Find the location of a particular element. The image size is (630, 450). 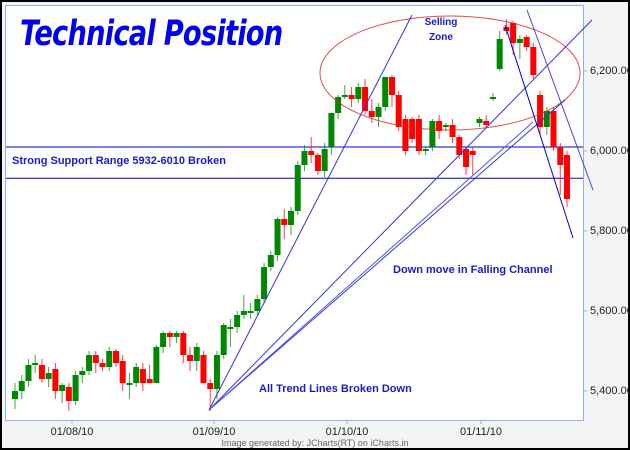

support-annotation: Strong Support Range 5932-6010 Broken is located at coordinates (119, 161).